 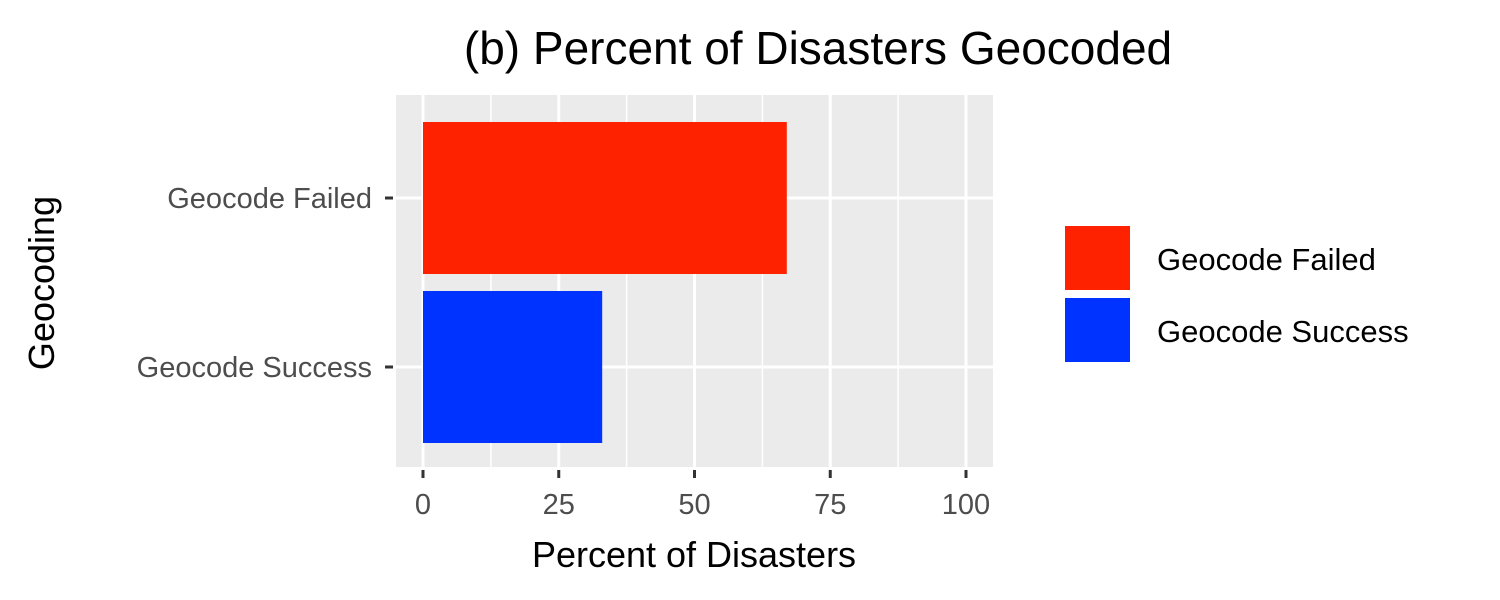 I want to click on x-tick-label: 75, so click(x=830, y=505).